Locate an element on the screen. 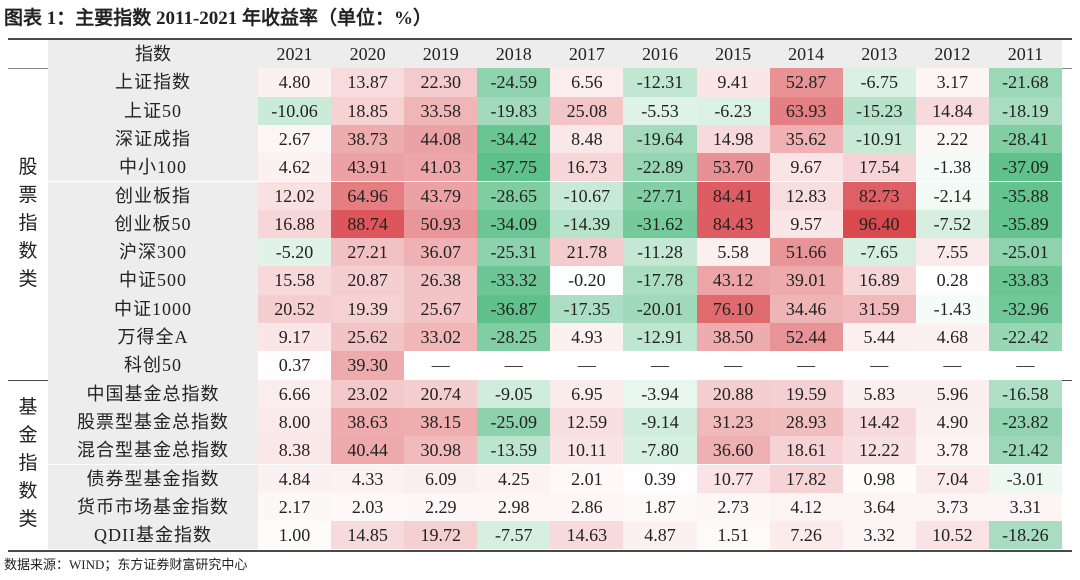 The height and width of the screenshot is (580, 1080). heatmap-cell: -20.01 is located at coordinates (660, 308).